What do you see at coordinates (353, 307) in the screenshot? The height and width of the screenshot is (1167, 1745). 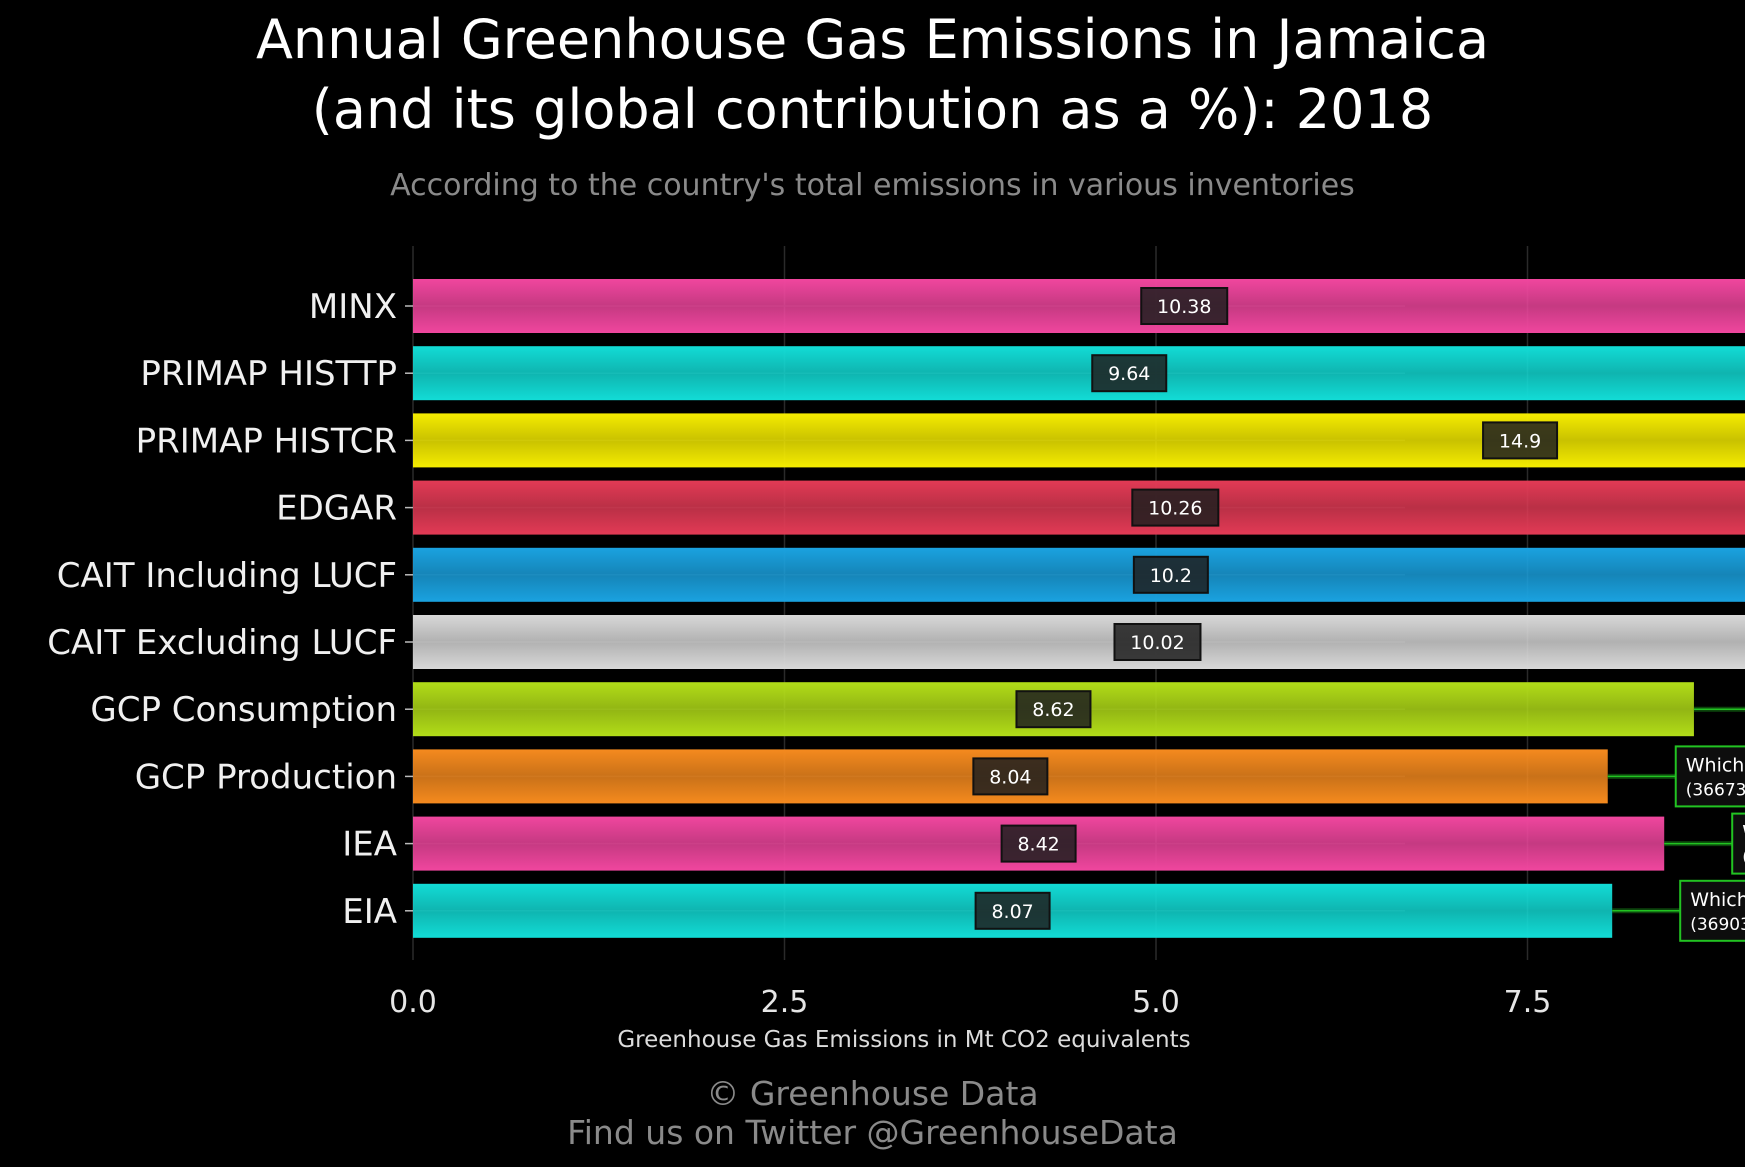 I see `y-tick-label: MINX` at bounding box center [353, 307].